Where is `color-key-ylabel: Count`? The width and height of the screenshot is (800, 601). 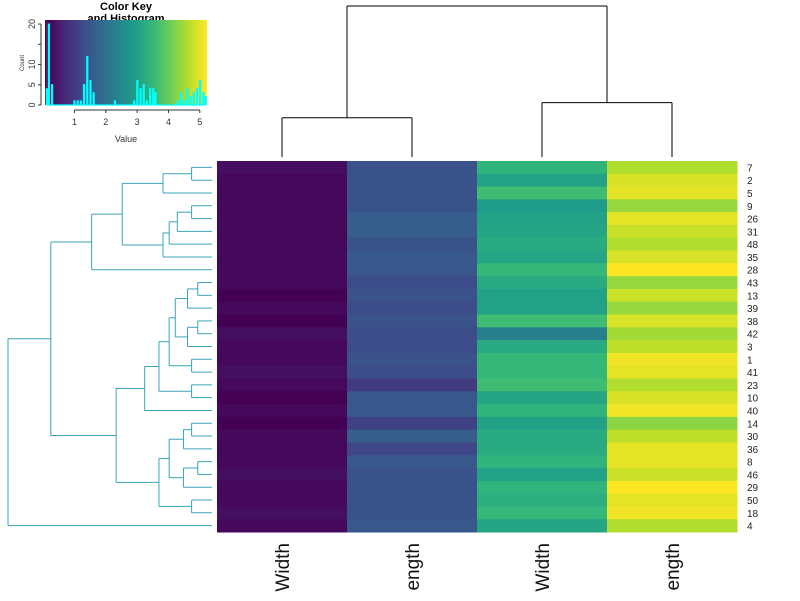
color-key-ylabel: Count is located at coordinates (23, 63).